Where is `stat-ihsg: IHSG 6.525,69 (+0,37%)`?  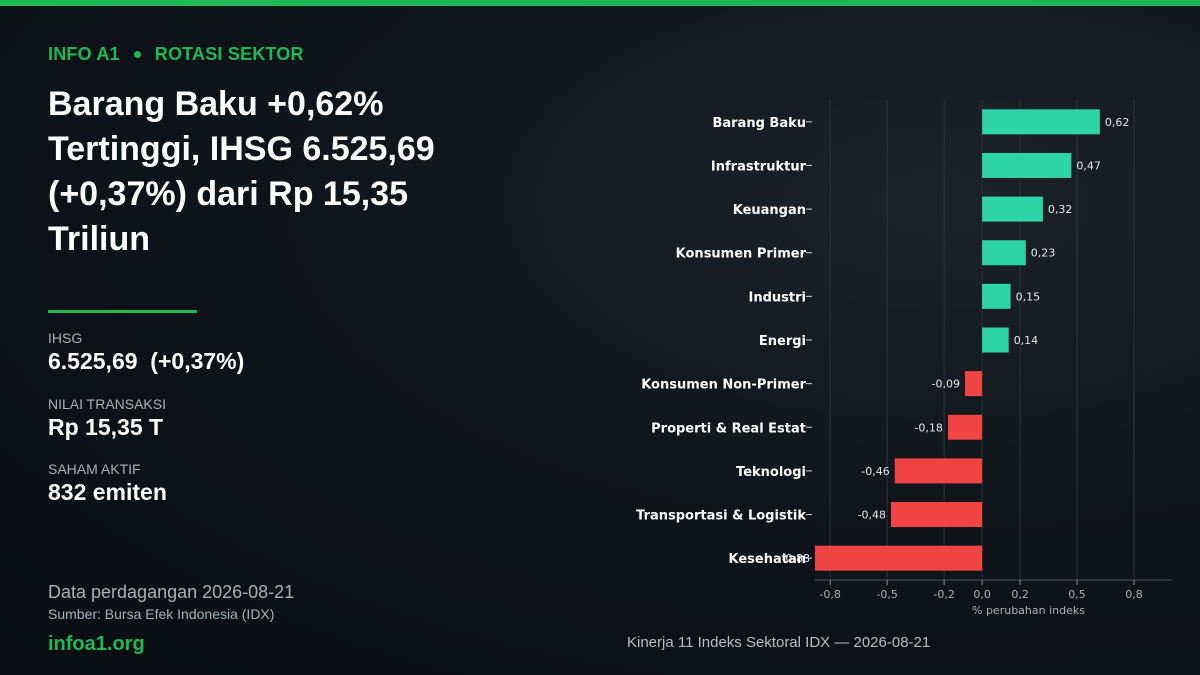 stat-ihsg: IHSG 6.525,69 (+0,37%) is located at coordinates (146, 352).